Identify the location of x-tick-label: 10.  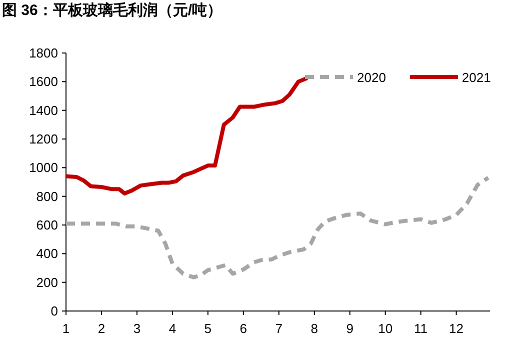
(385, 328).